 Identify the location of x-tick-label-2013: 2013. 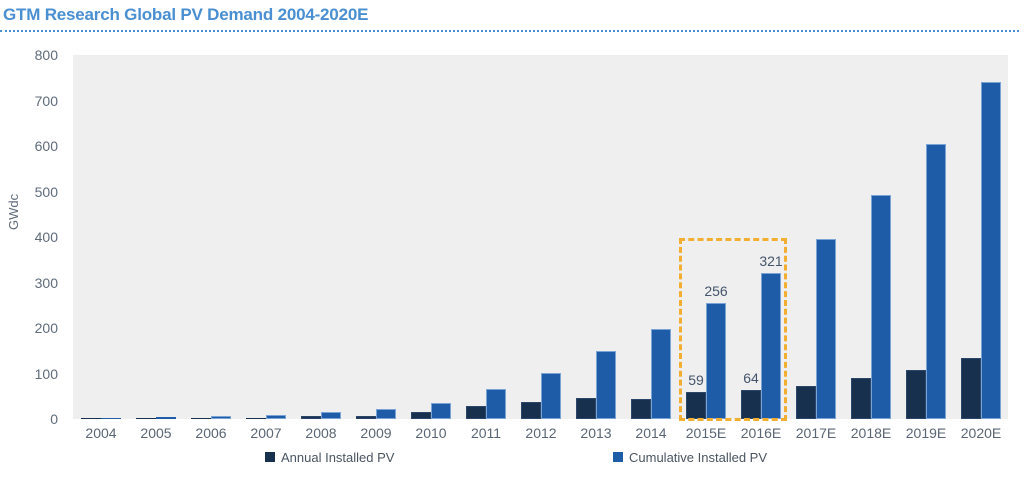
(596, 433).